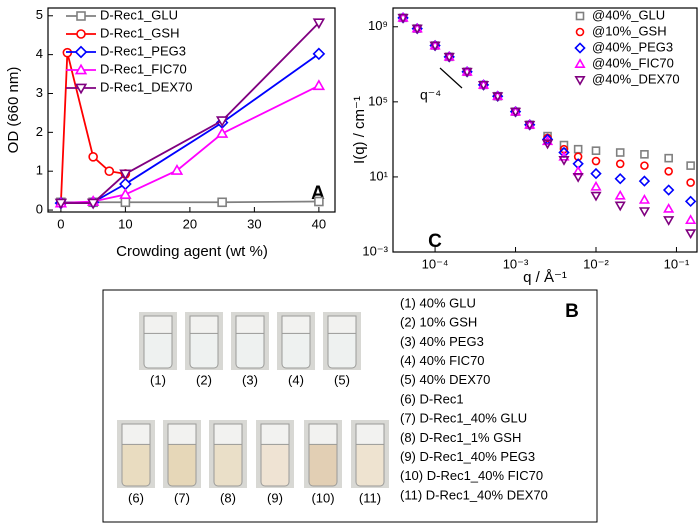 The height and width of the screenshot is (529, 700). What do you see at coordinates (435, 241) in the screenshot?
I see `panel-label: C` at bounding box center [435, 241].